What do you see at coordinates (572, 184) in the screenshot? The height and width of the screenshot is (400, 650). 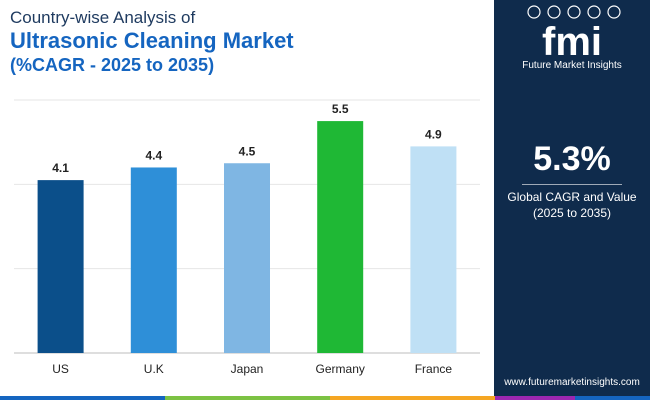 I see `value-divider` at bounding box center [572, 184].